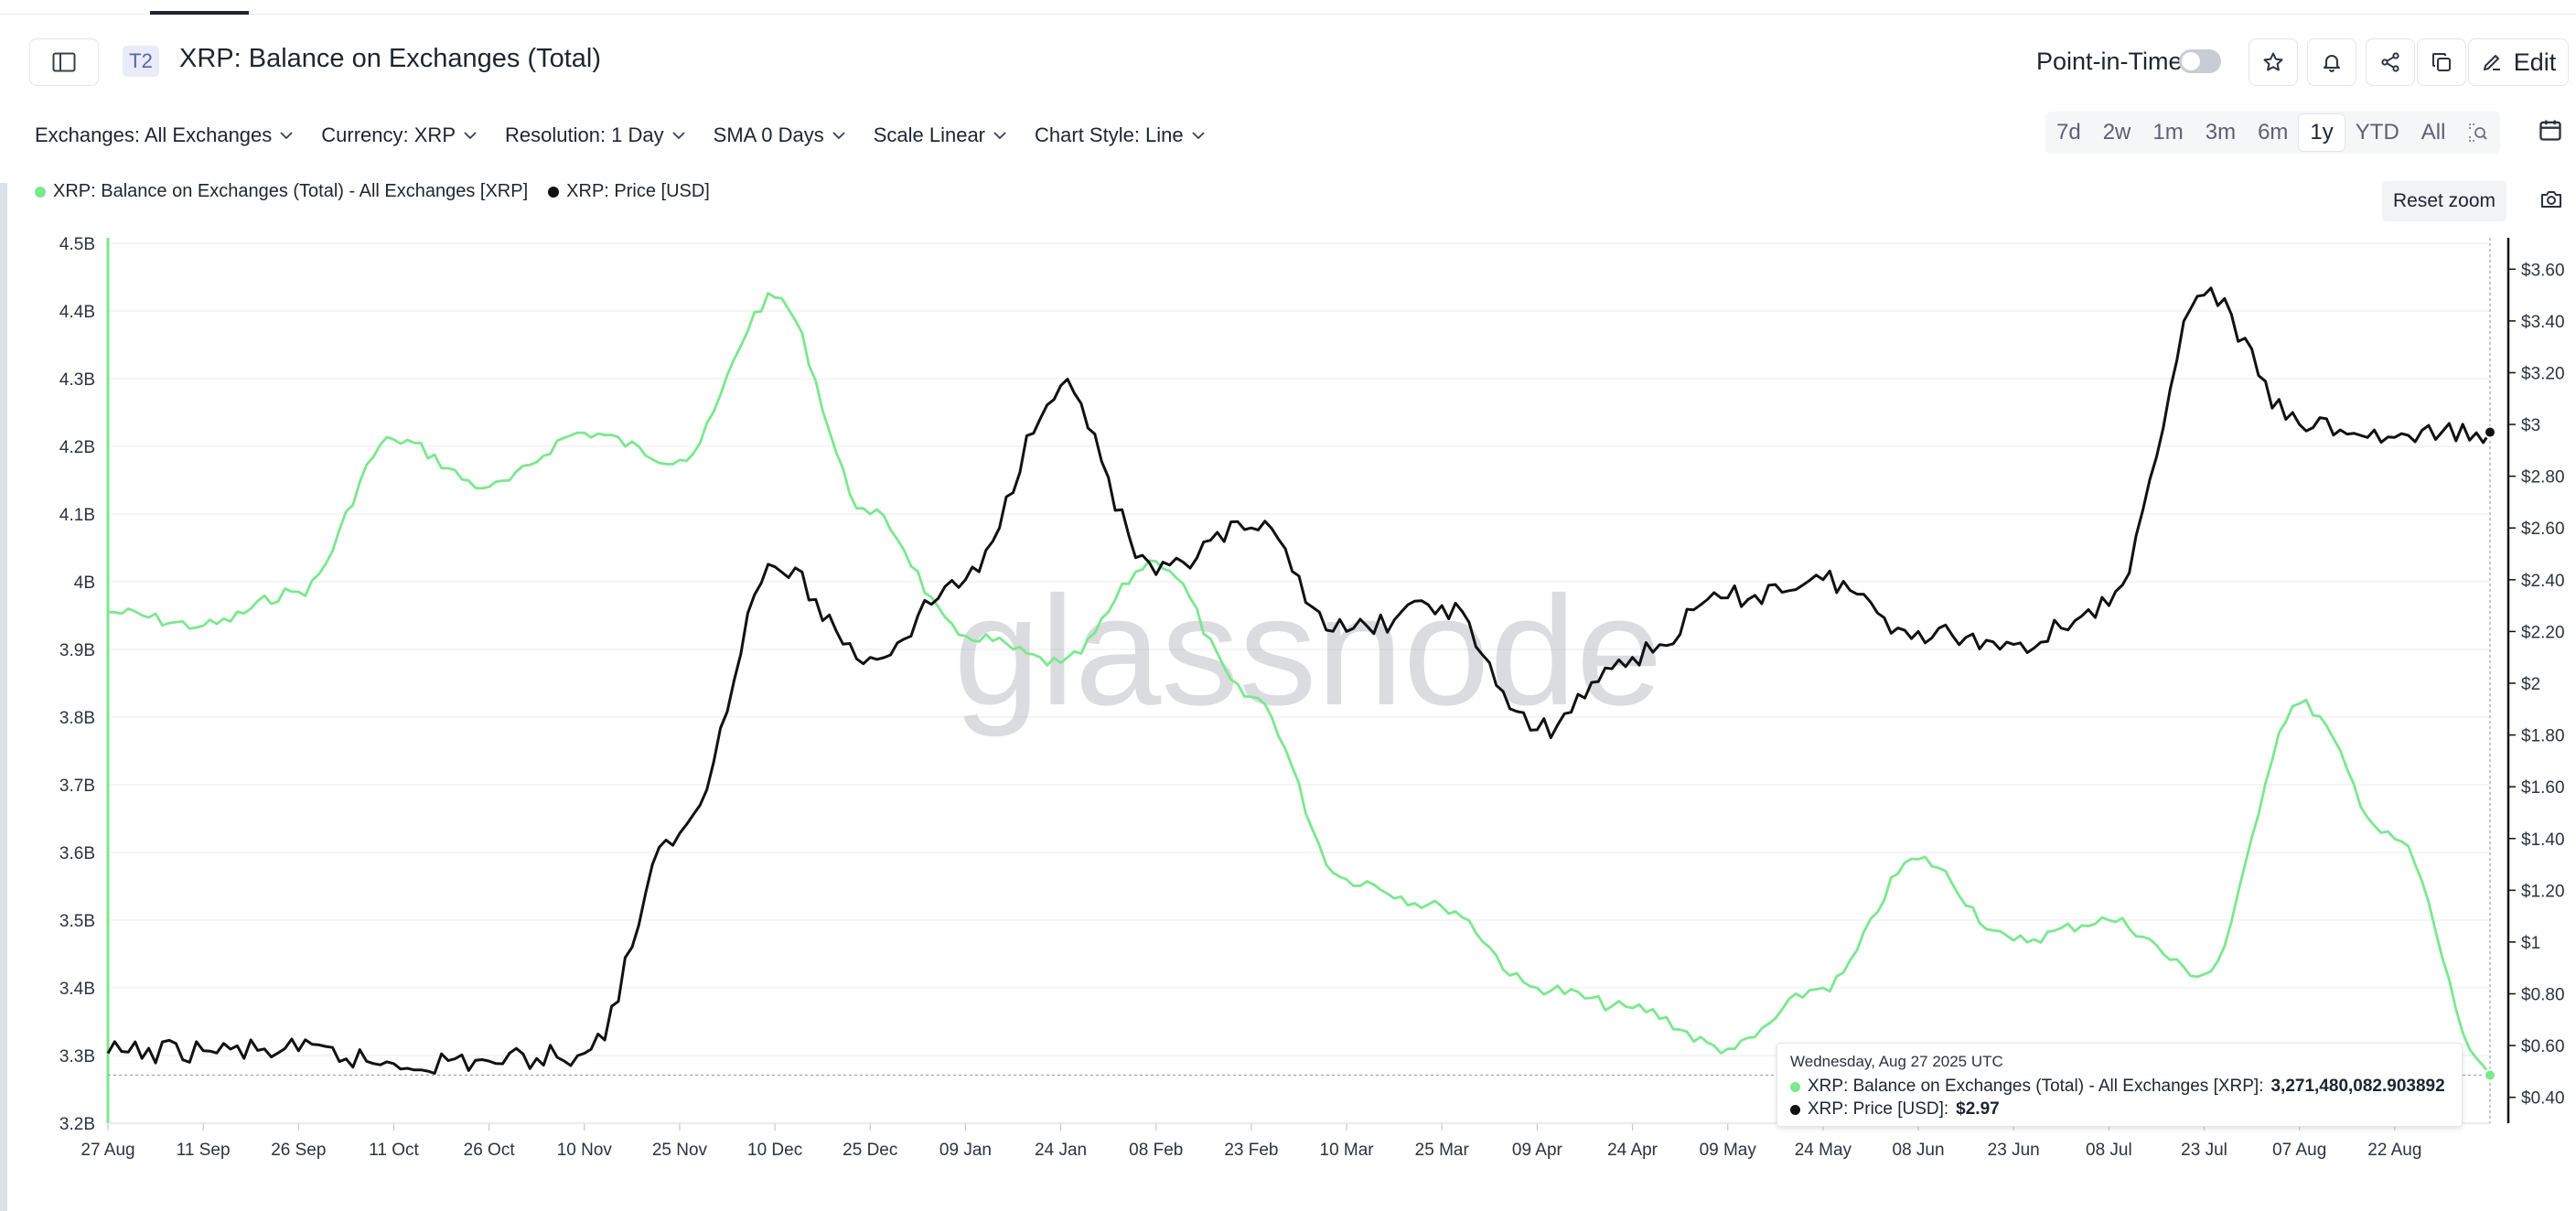 Image resolution: width=2576 pixels, height=1211 pixels. What do you see at coordinates (1308, 651) in the screenshot?
I see `watermark-text: glassnode` at bounding box center [1308, 651].